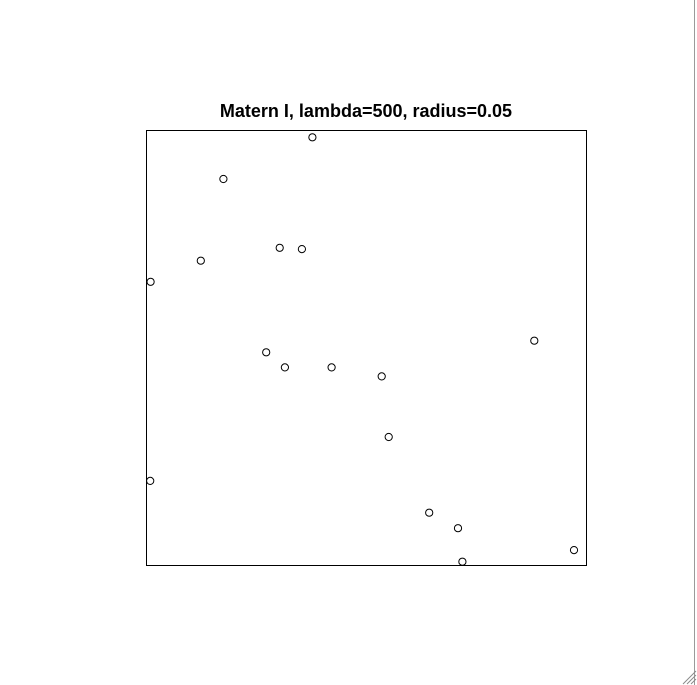 The height and width of the screenshot is (685, 697). I want to click on chart-title: Matern I, lambda=500, radius=0.05, so click(366, 111).